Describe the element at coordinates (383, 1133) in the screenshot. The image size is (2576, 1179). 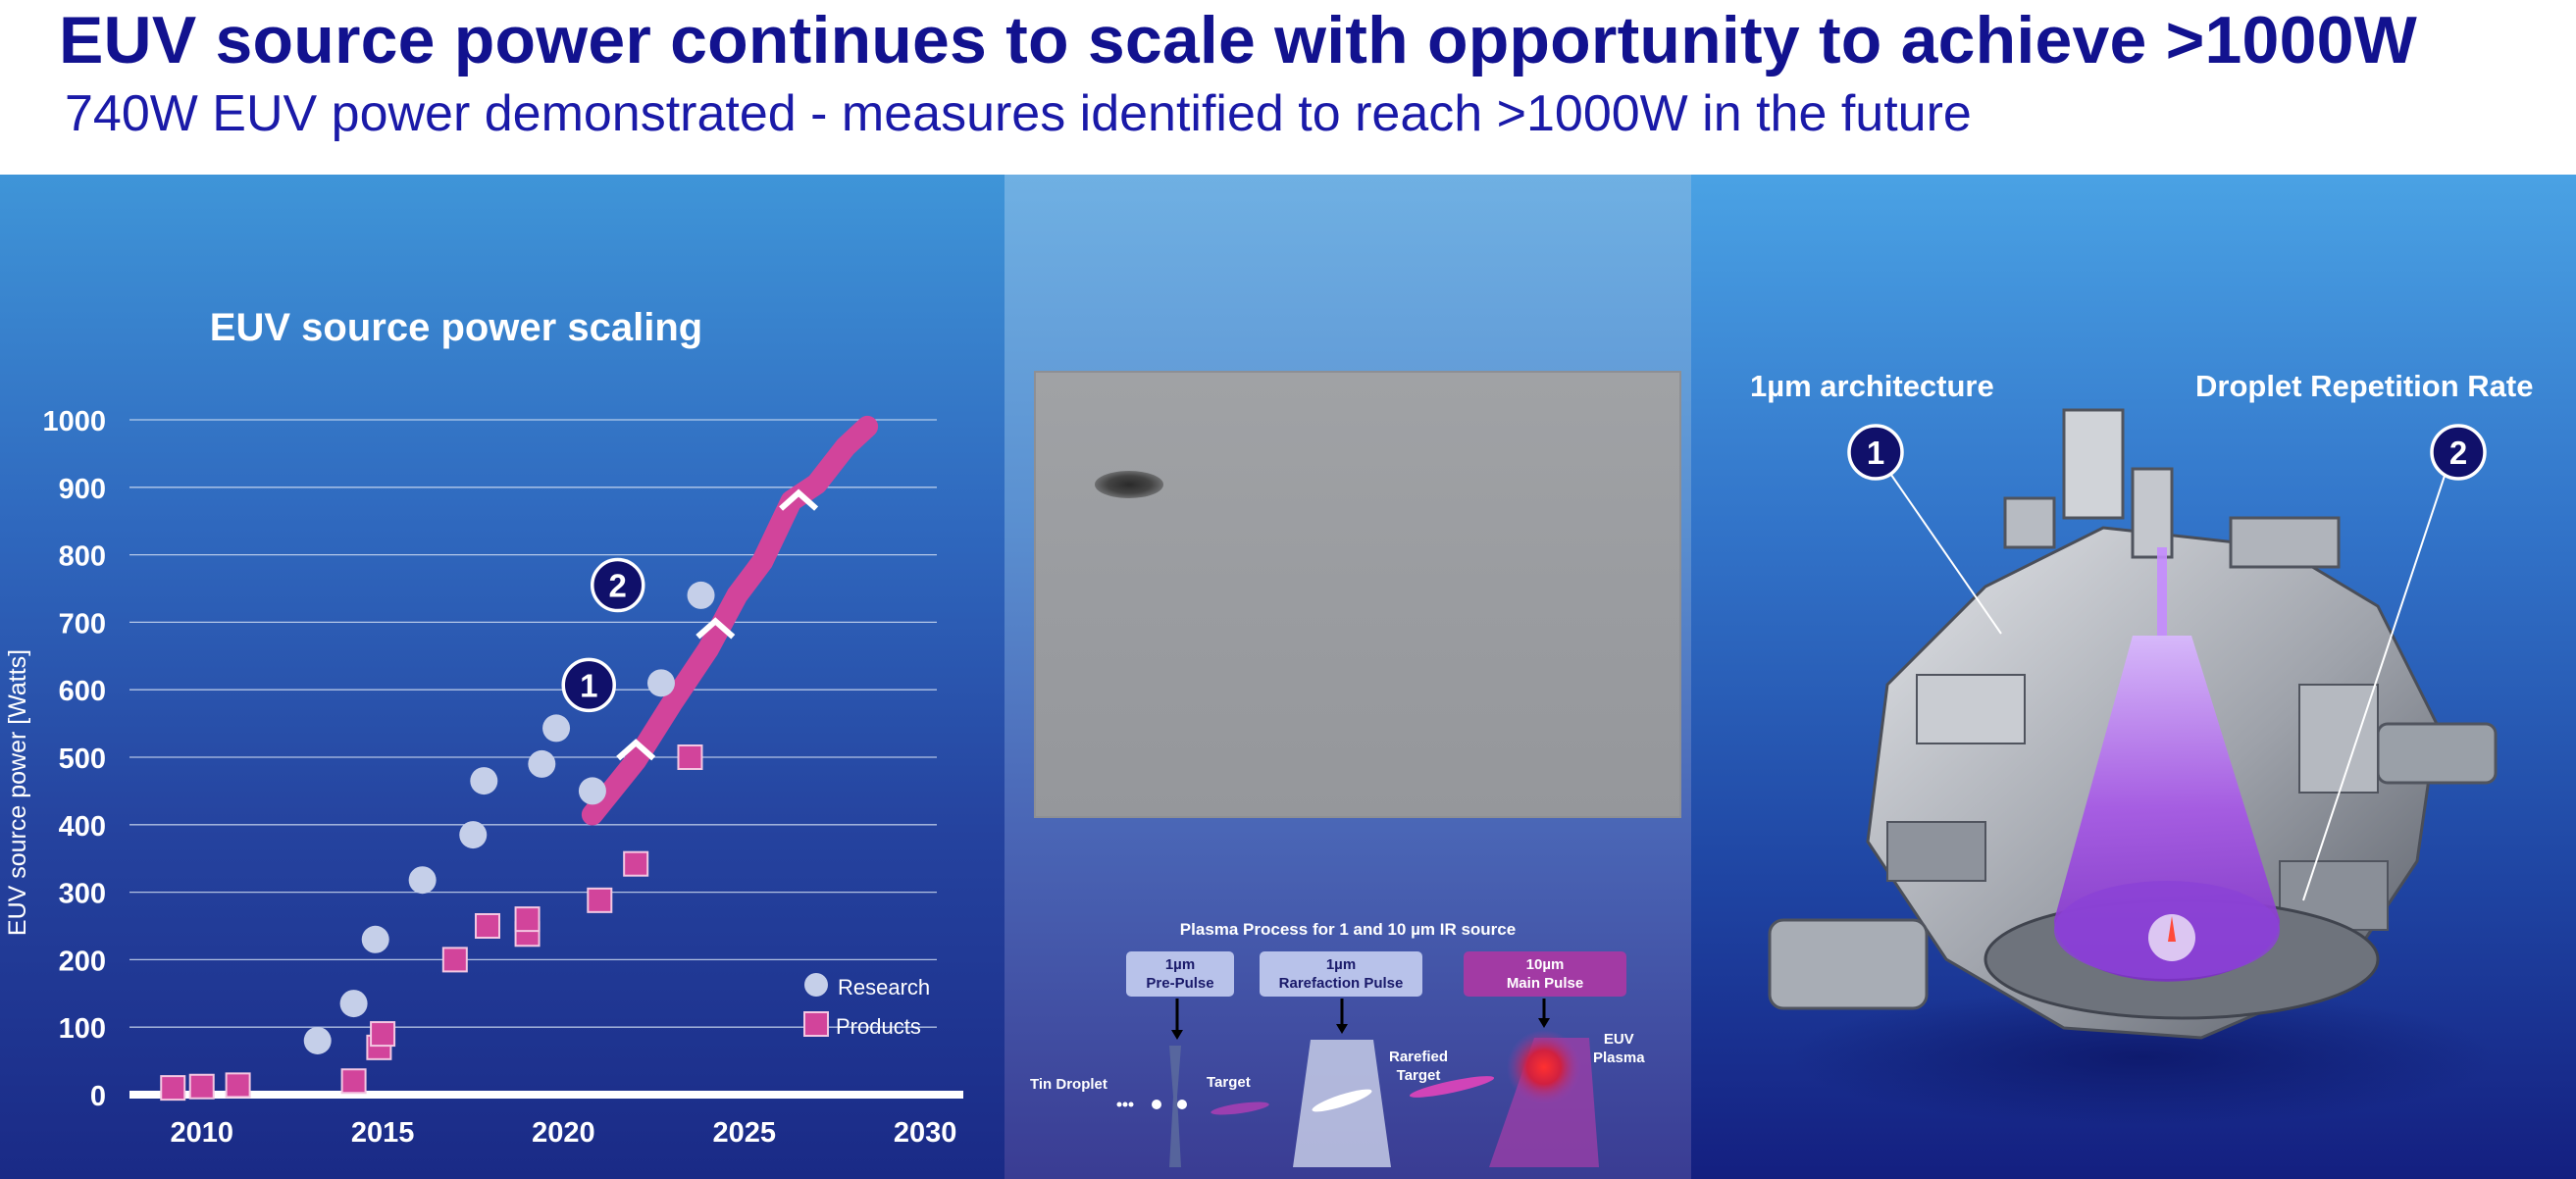
I see `x-tick-label: 2015` at that location.